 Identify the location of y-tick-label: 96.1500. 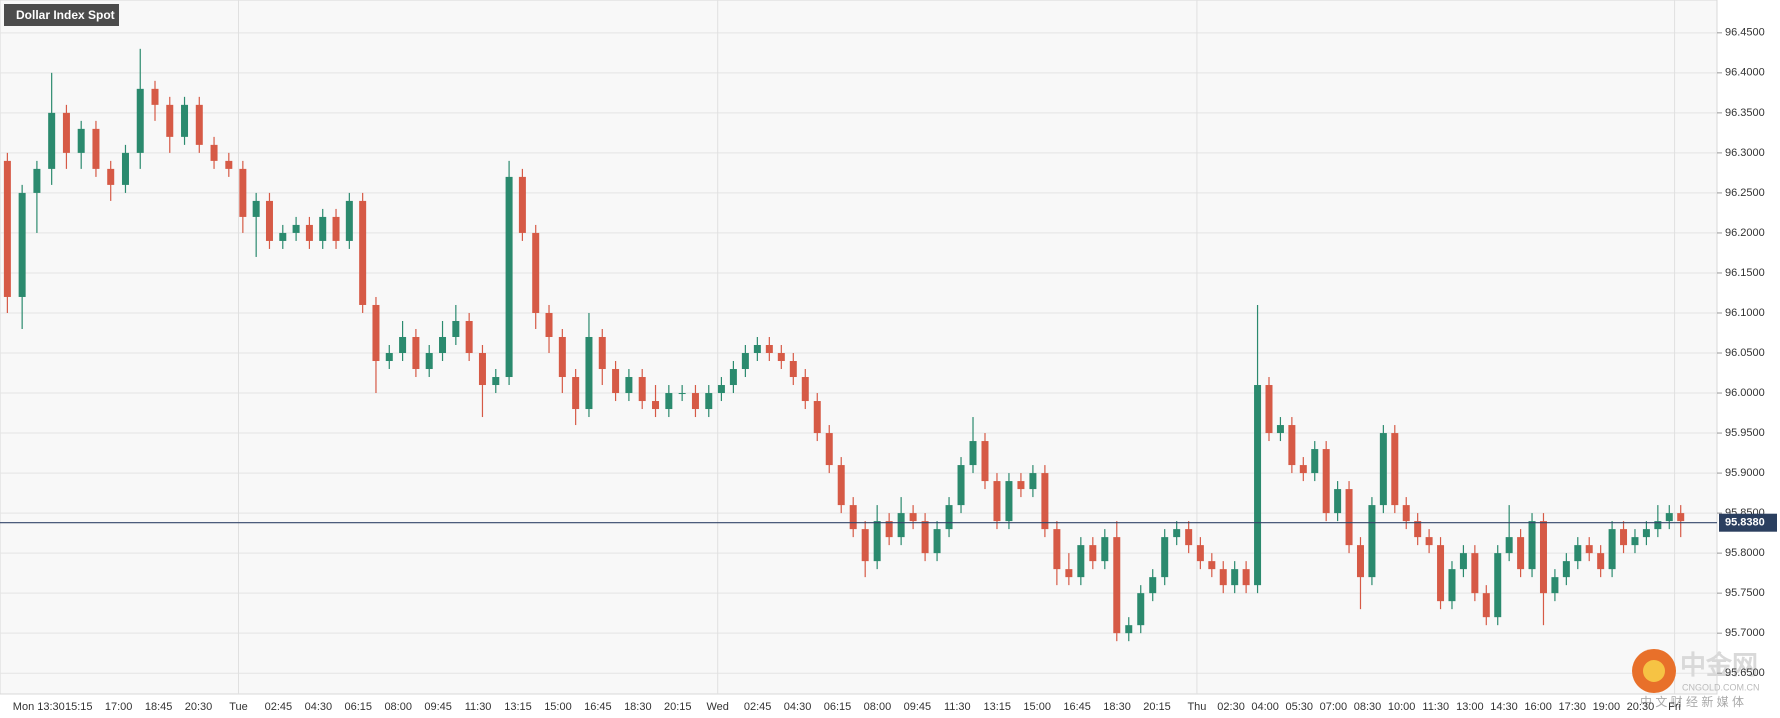
(1745, 273).